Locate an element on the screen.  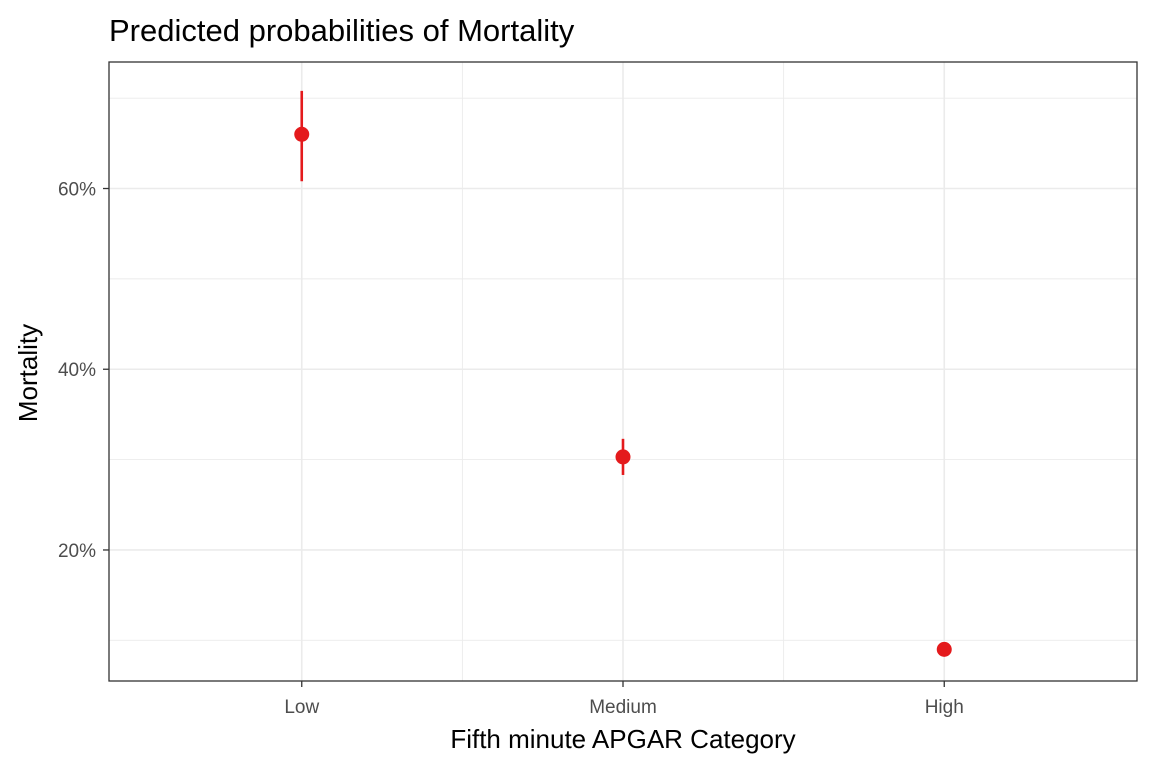
y-tick-label: 40% is located at coordinates (77, 370).